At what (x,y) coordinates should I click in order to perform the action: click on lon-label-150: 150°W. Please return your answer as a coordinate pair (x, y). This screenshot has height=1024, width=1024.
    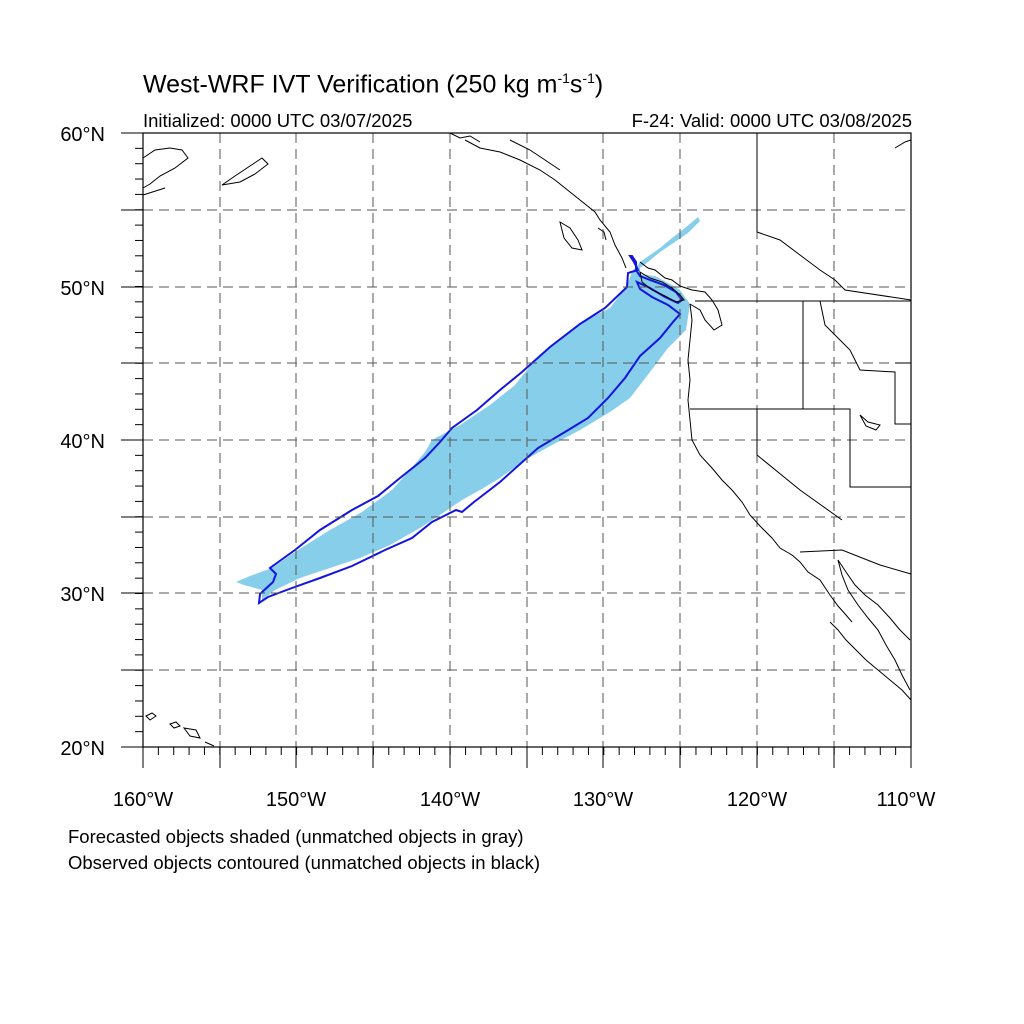
    Looking at the image, I should click on (296, 800).